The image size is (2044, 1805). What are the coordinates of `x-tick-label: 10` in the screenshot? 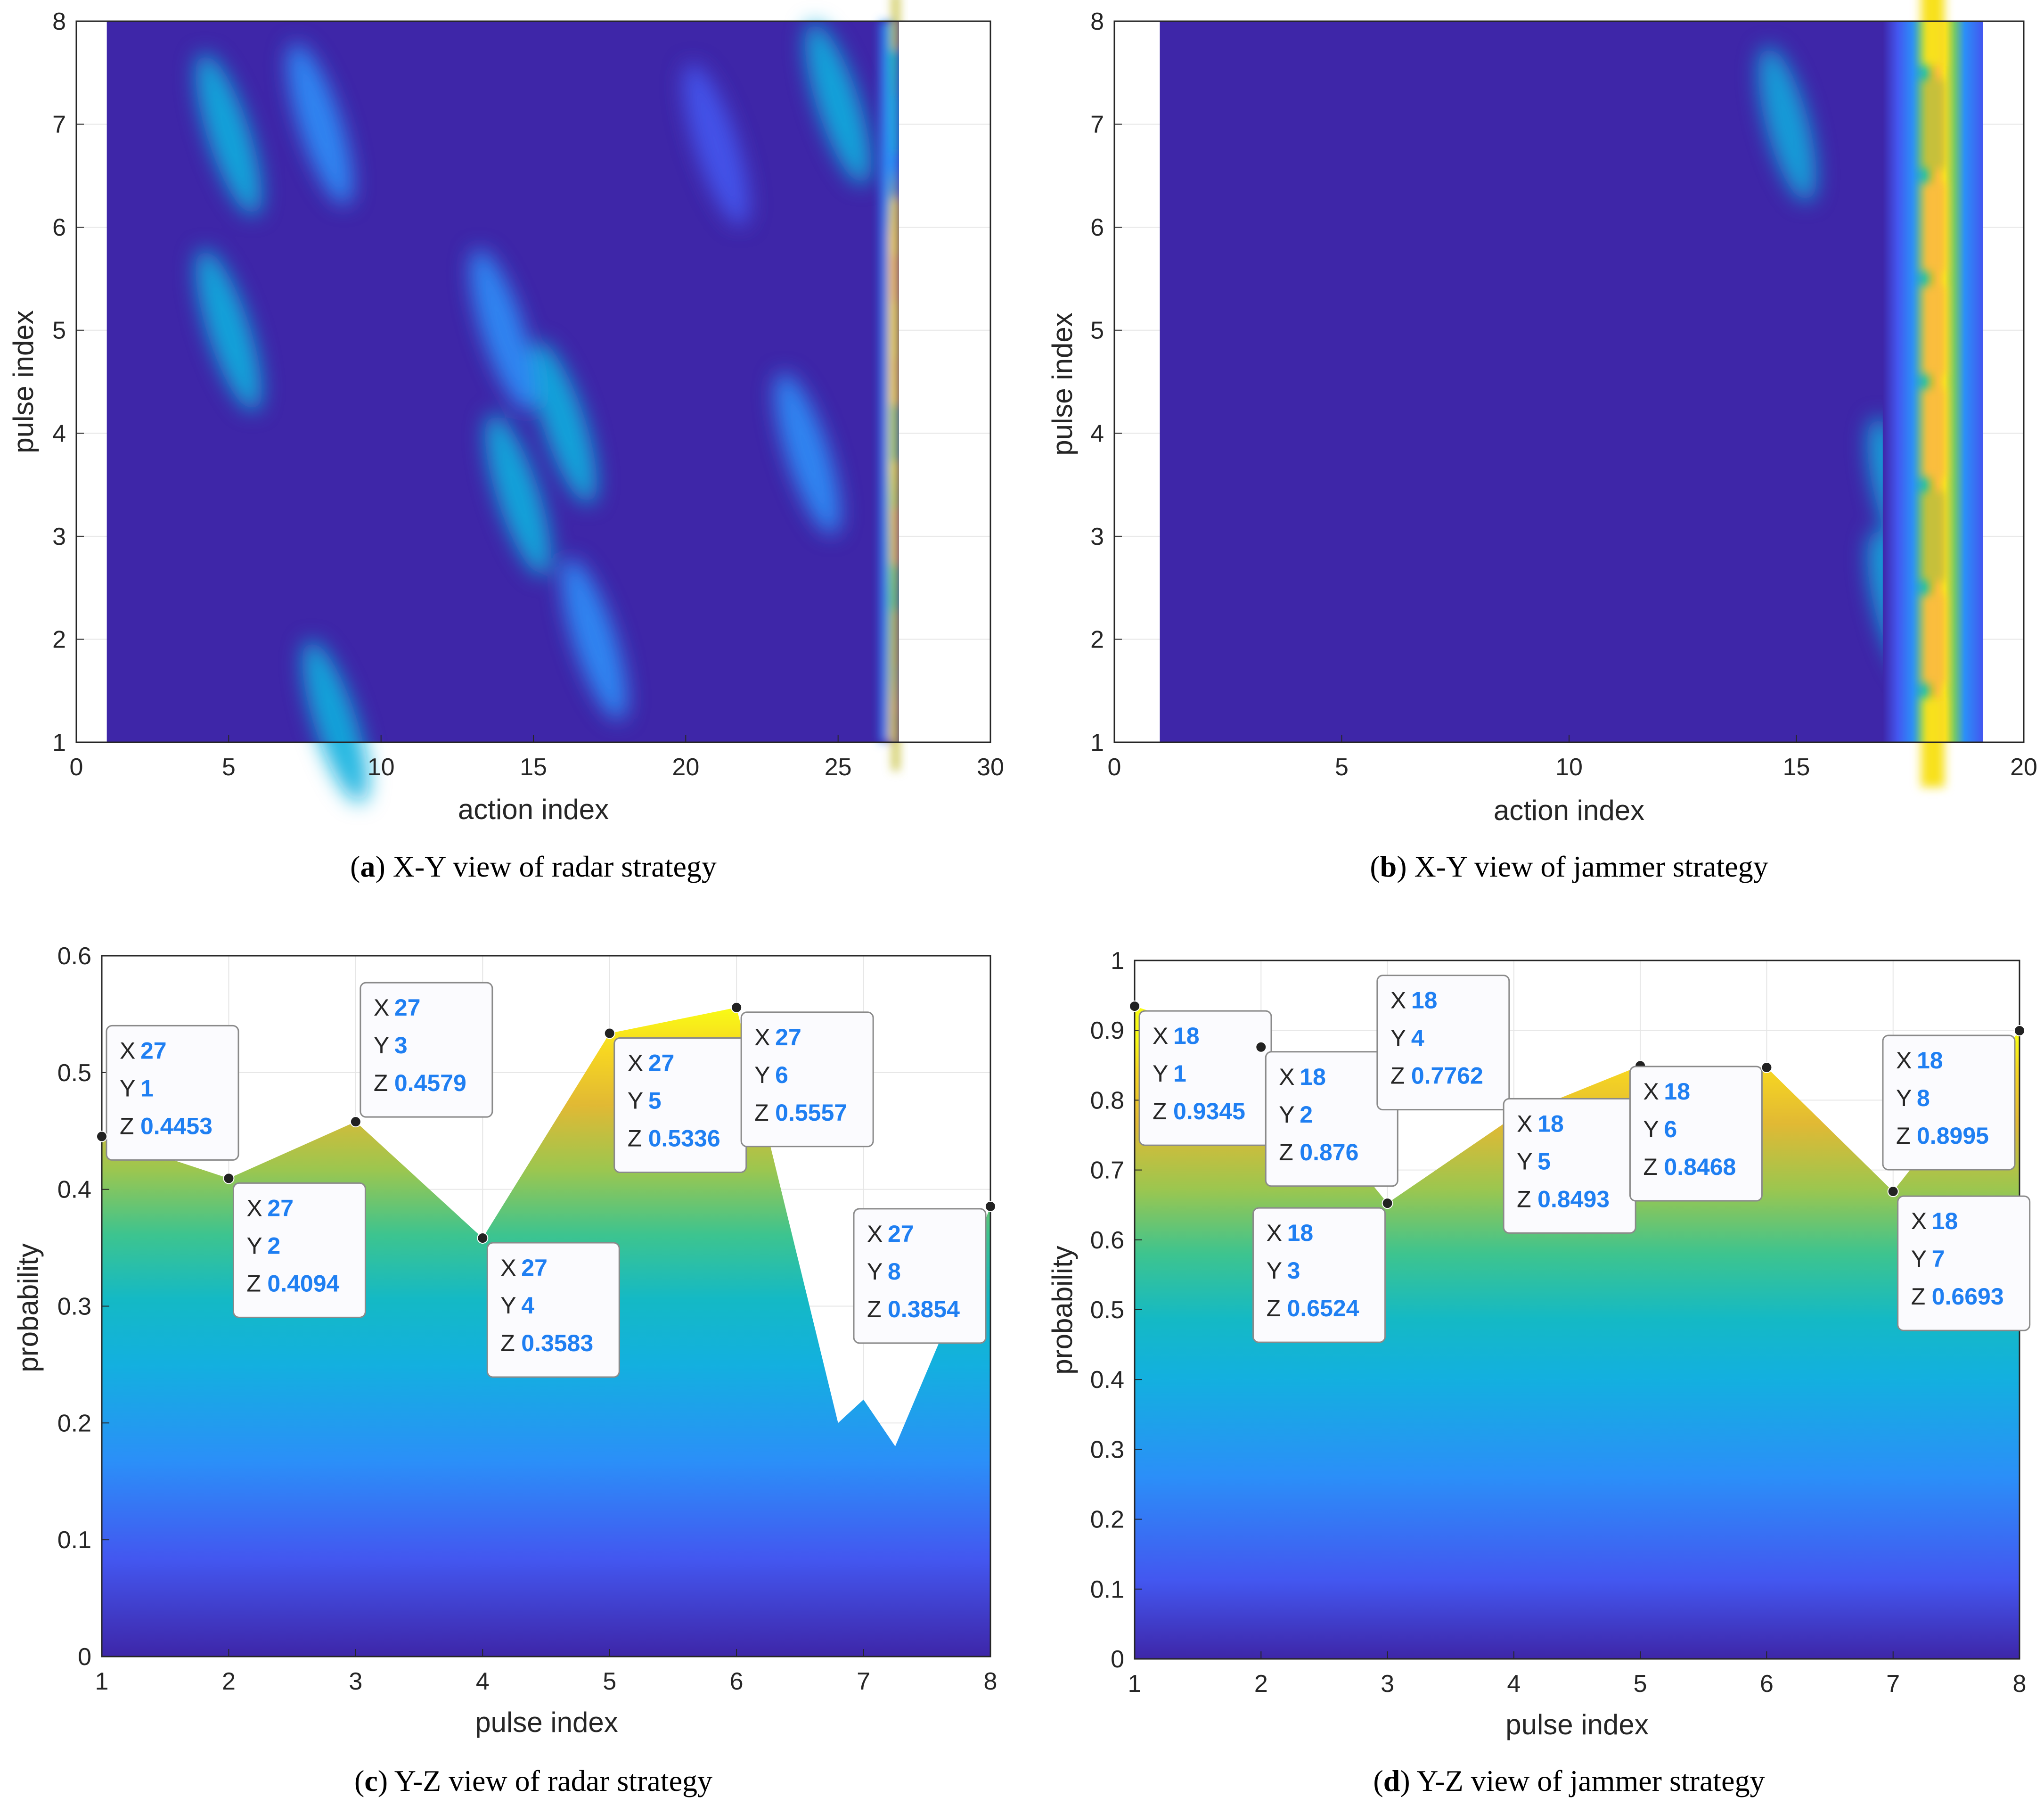 It's located at (1569, 768).